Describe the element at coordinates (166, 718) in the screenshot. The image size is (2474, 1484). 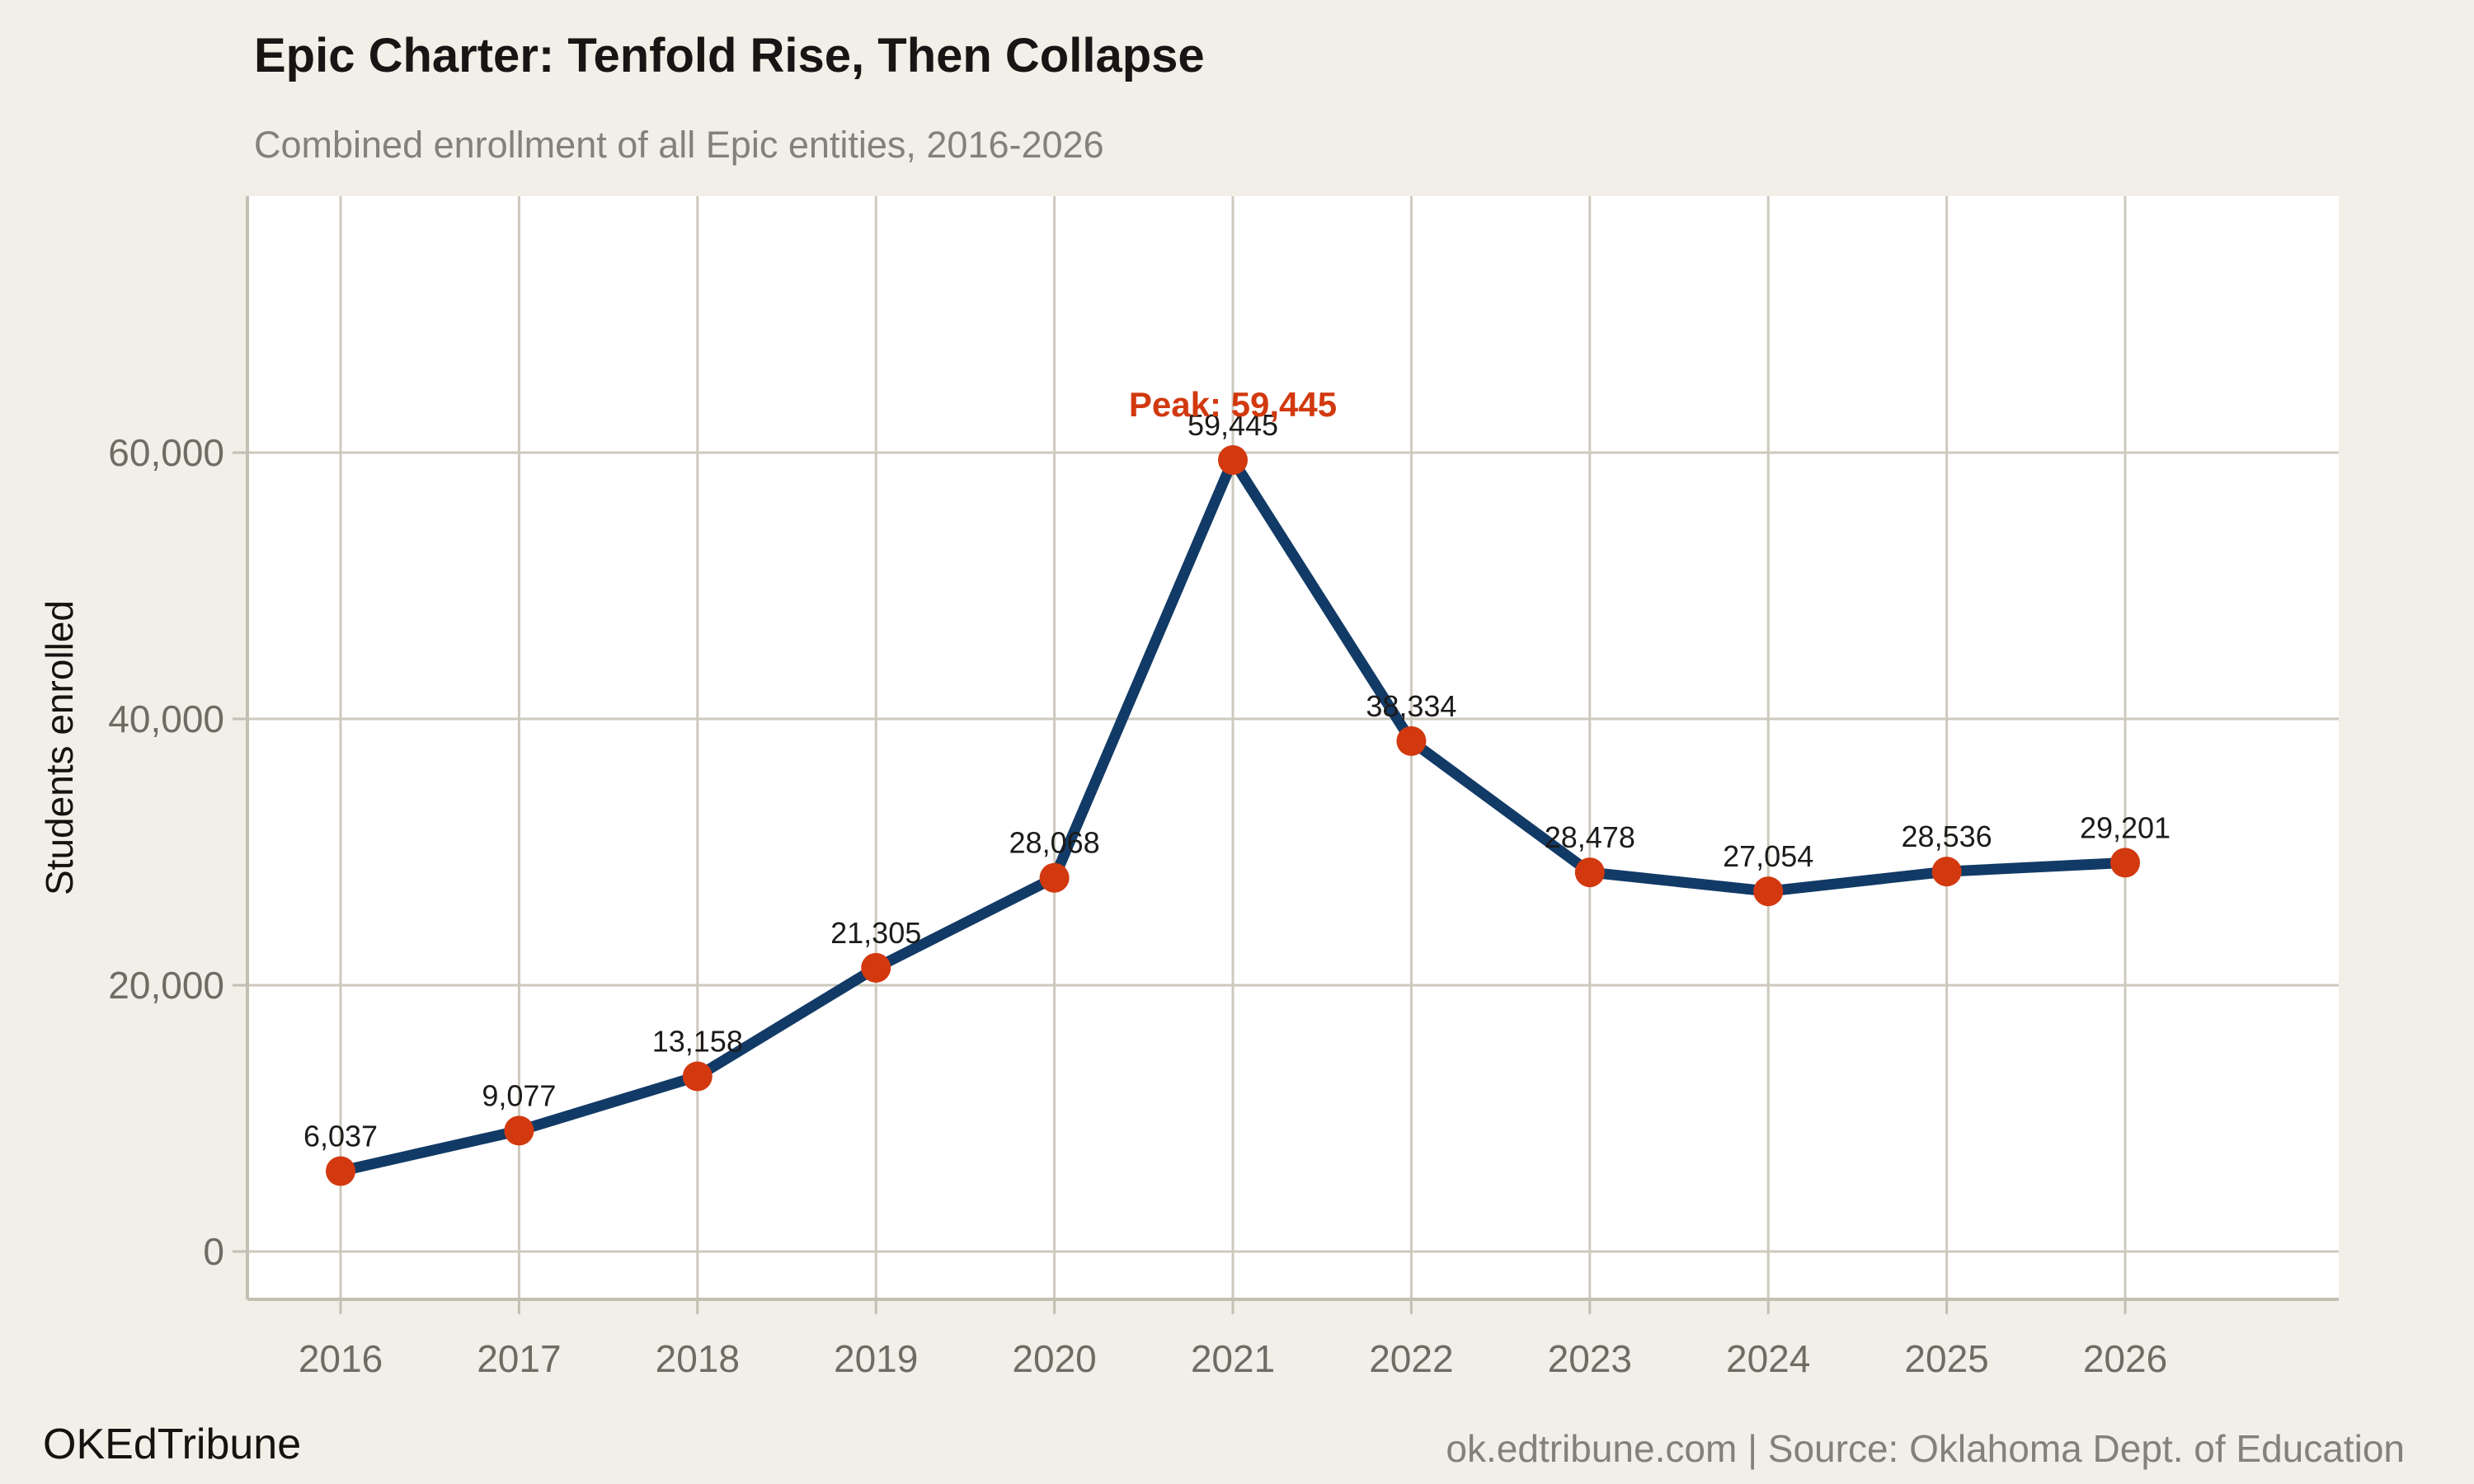
I see `y-tick-label: 40,000` at that location.